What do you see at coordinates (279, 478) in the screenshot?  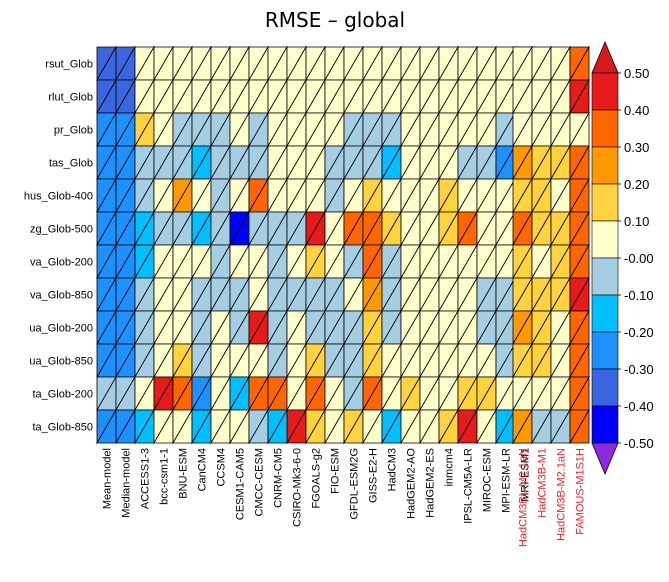 I see `column-label-9: CNRM-CM5` at bounding box center [279, 478].